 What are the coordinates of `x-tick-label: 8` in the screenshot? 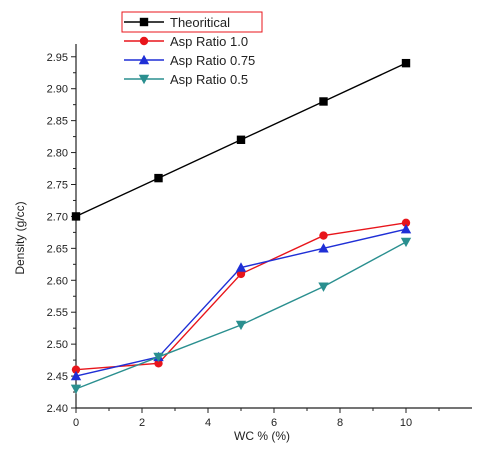 It's located at (340, 423).